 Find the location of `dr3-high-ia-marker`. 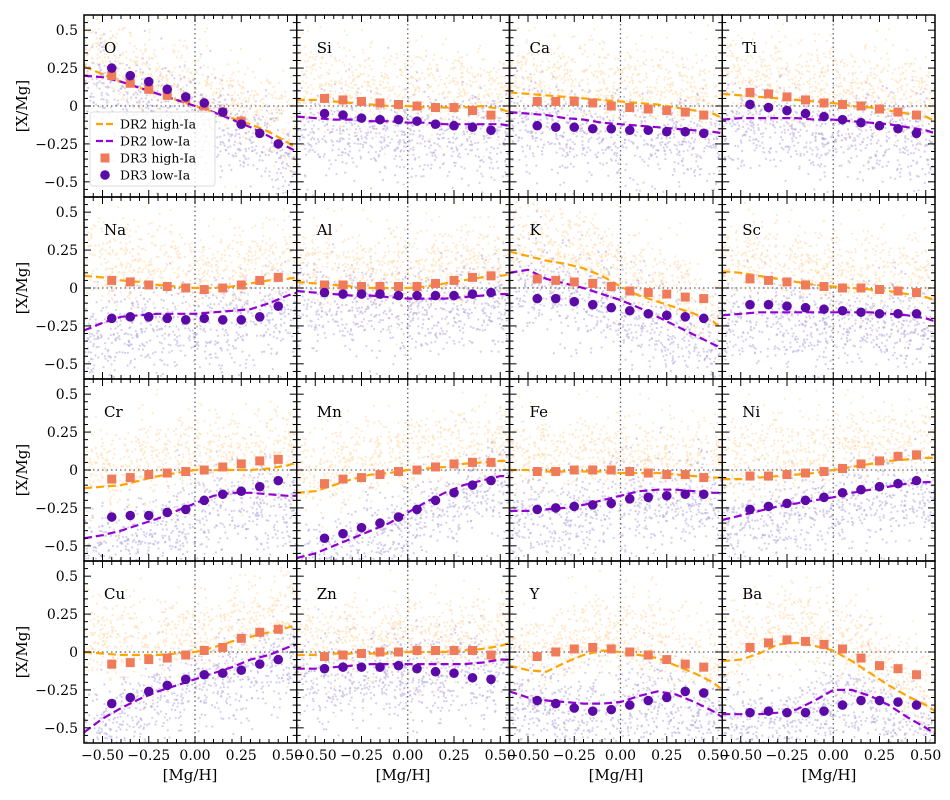

dr3-high-ia-marker is located at coordinates (398, 104).